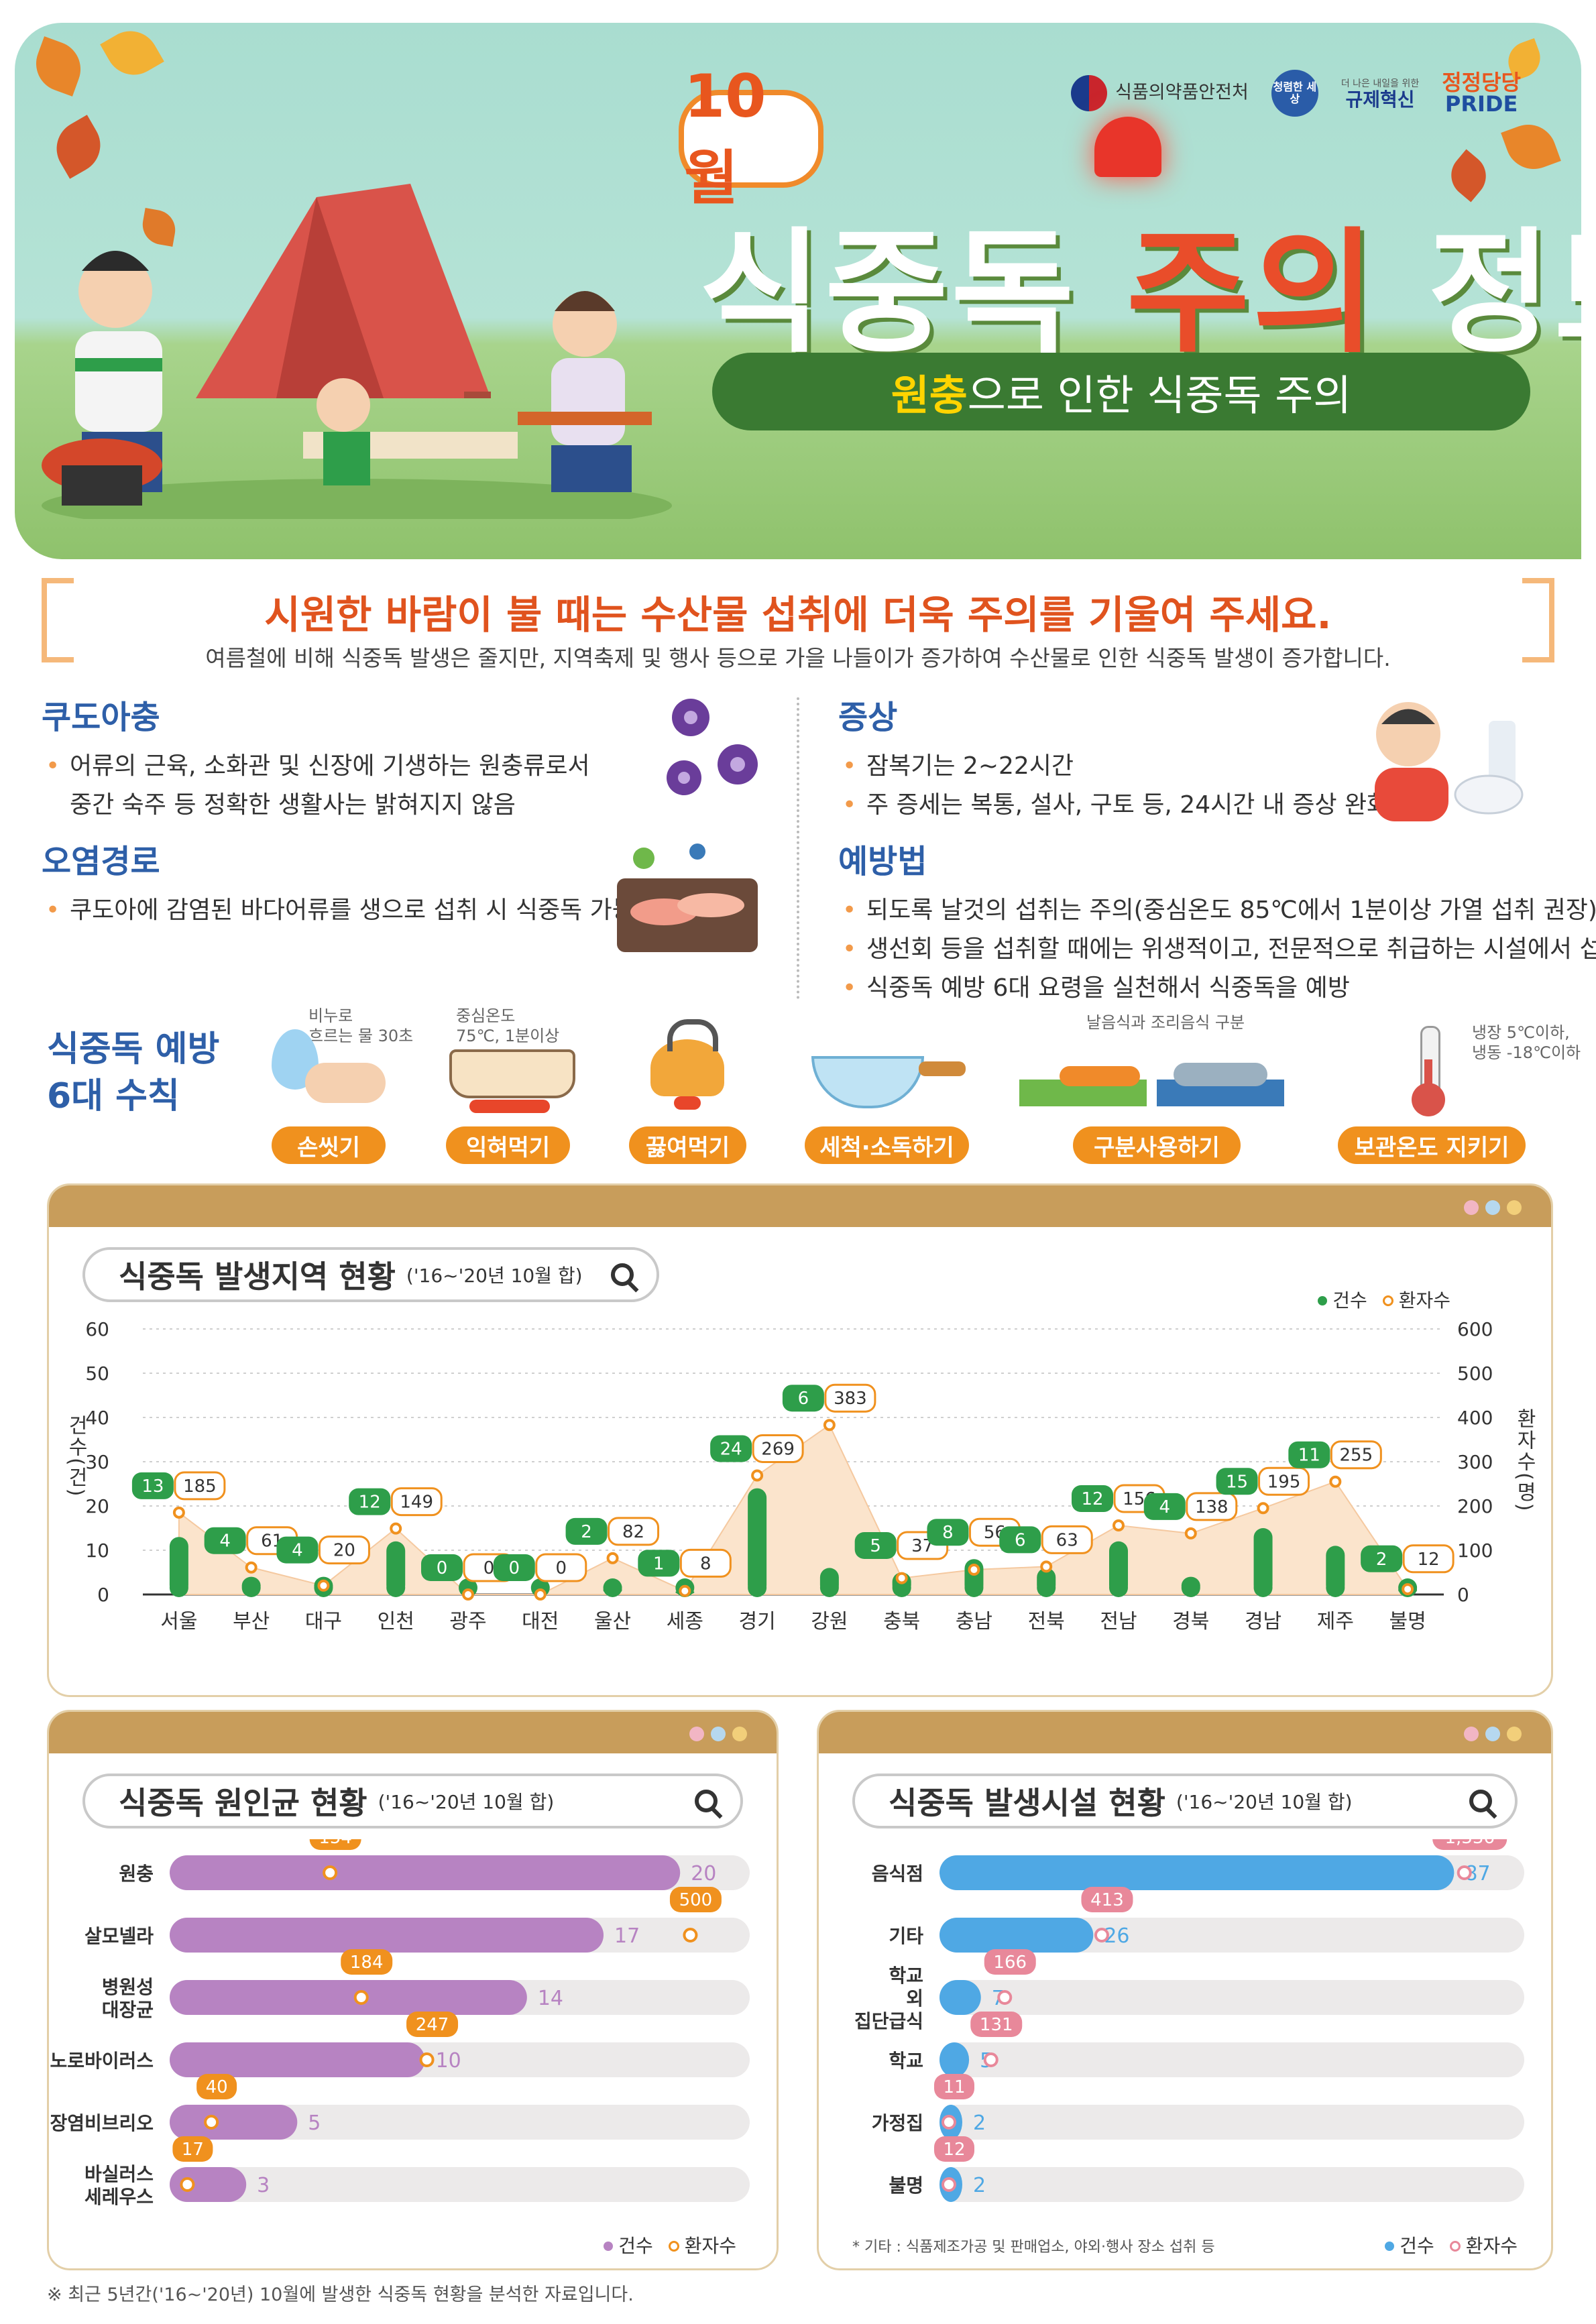 The width and height of the screenshot is (1596, 2324). I want to click on parasite-flower-icon, so click(712, 747).